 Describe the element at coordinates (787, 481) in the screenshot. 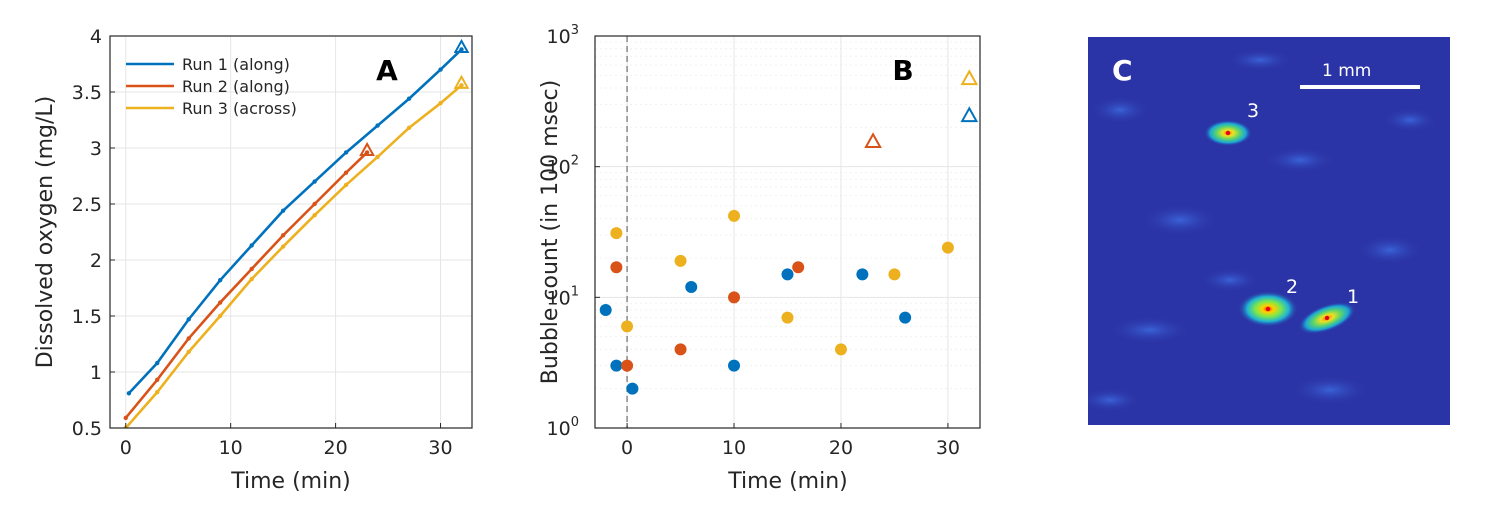

I see `panel-b-x-axis-label: Time (min)` at that location.